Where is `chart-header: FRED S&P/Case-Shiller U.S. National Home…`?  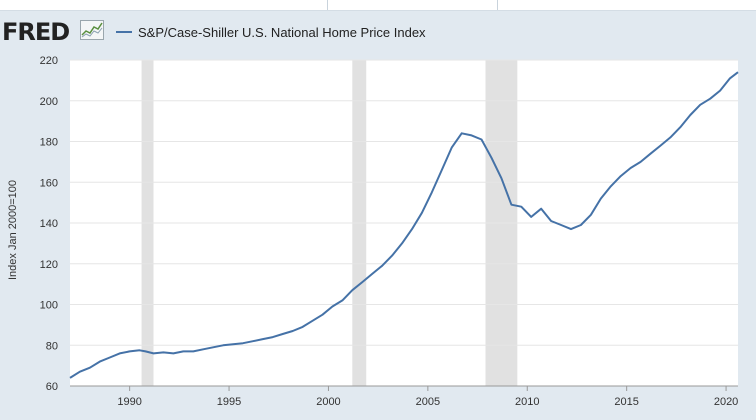
chart-header: FRED S&P/Case-Shiller U.S. National Home… is located at coordinates (378, 31).